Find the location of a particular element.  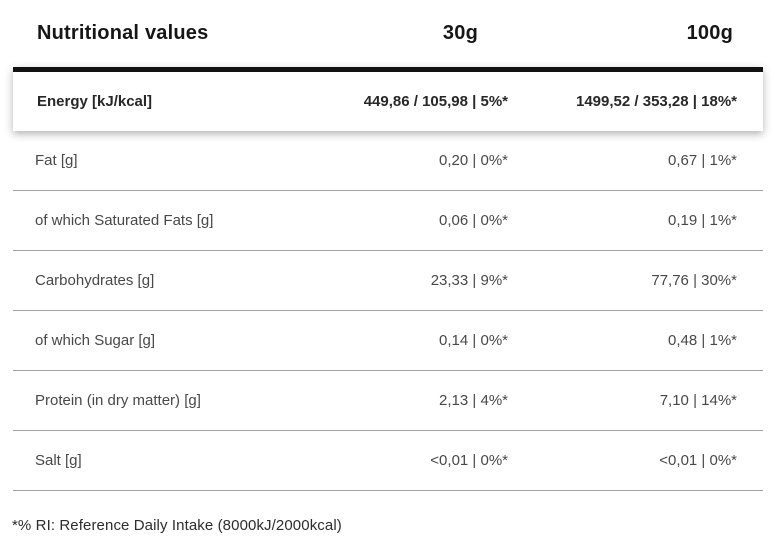

row-value-100g: 0,67 | 1%* is located at coordinates (702, 160).